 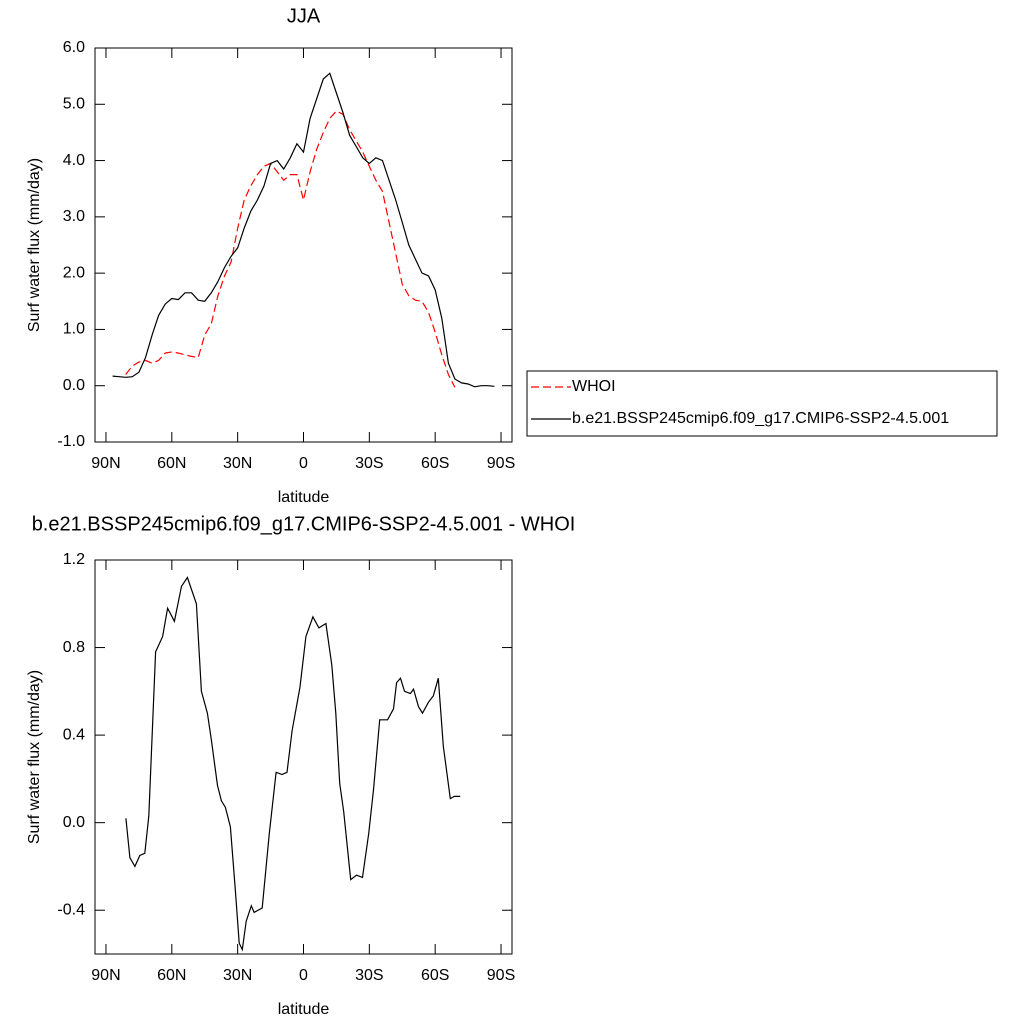 I want to click on y-tick-label: -1.0, so click(x=71, y=441).